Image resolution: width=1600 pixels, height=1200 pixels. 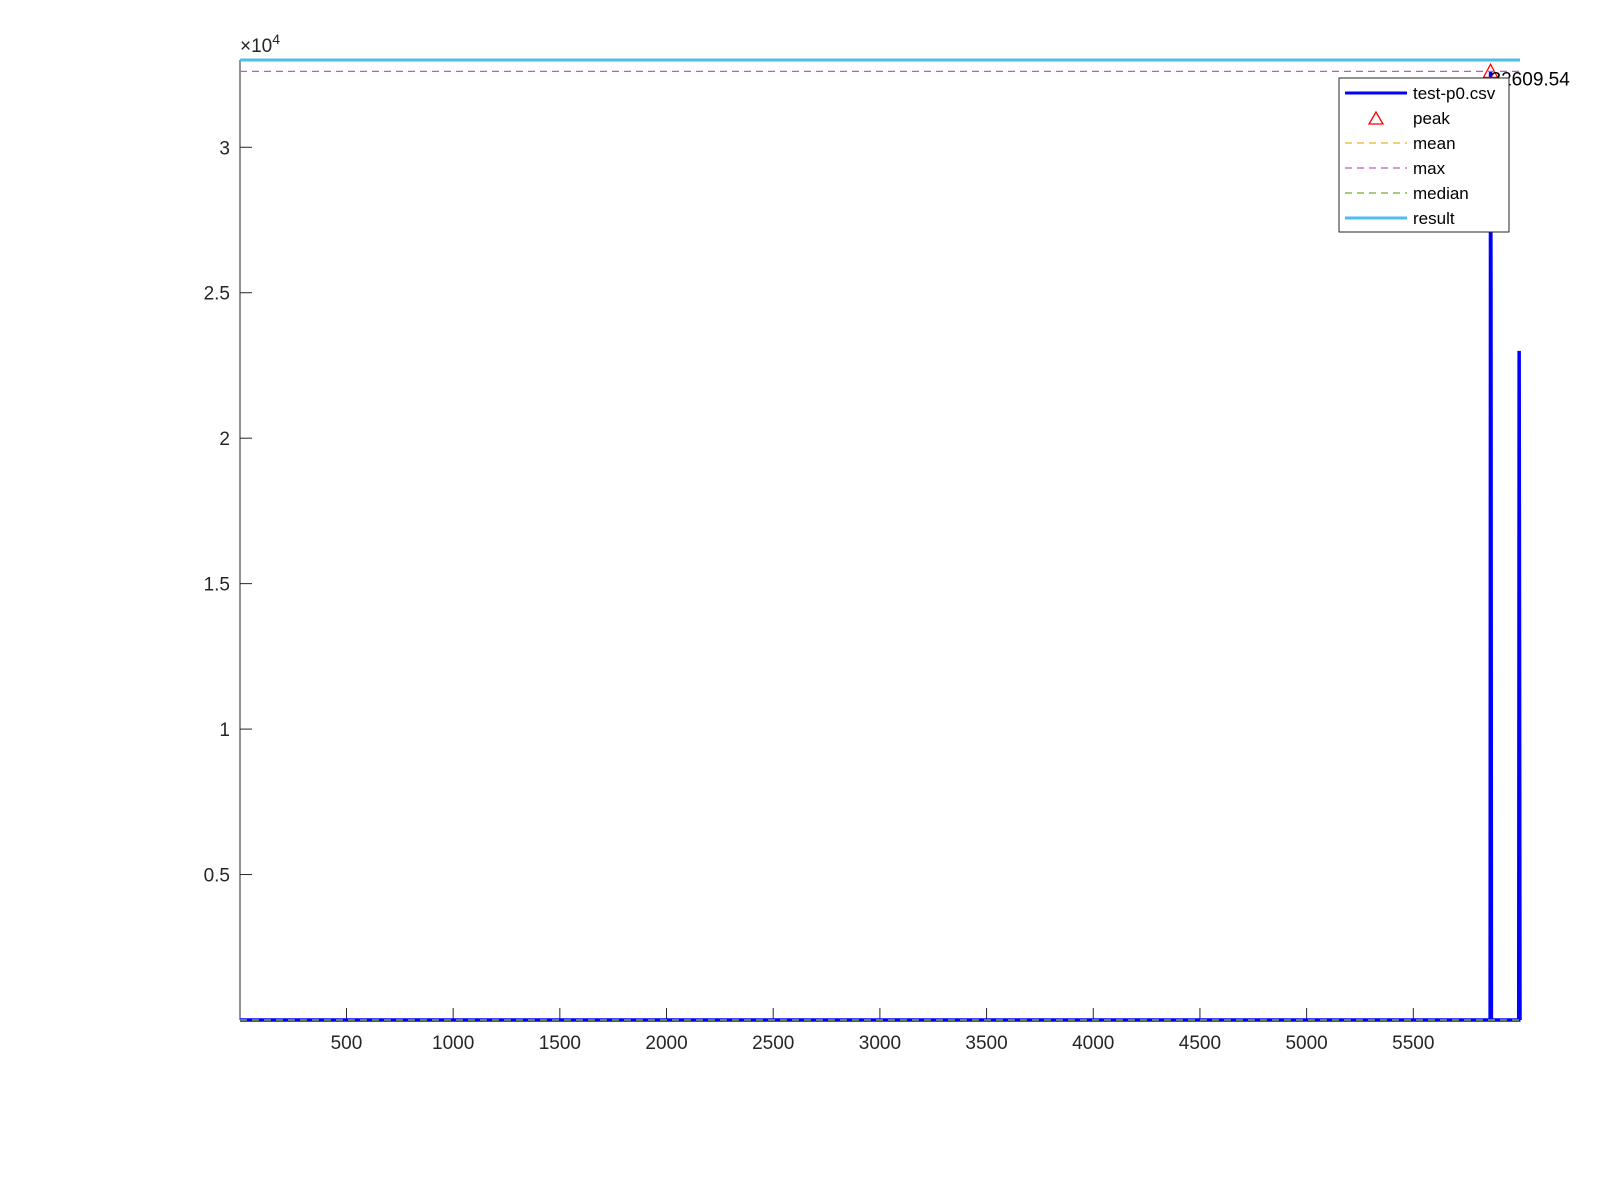 What do you see at coordinates (1376, 117) in the screenshot?
I see `legend-swatch-peak` at bounding box center [1376, 117].